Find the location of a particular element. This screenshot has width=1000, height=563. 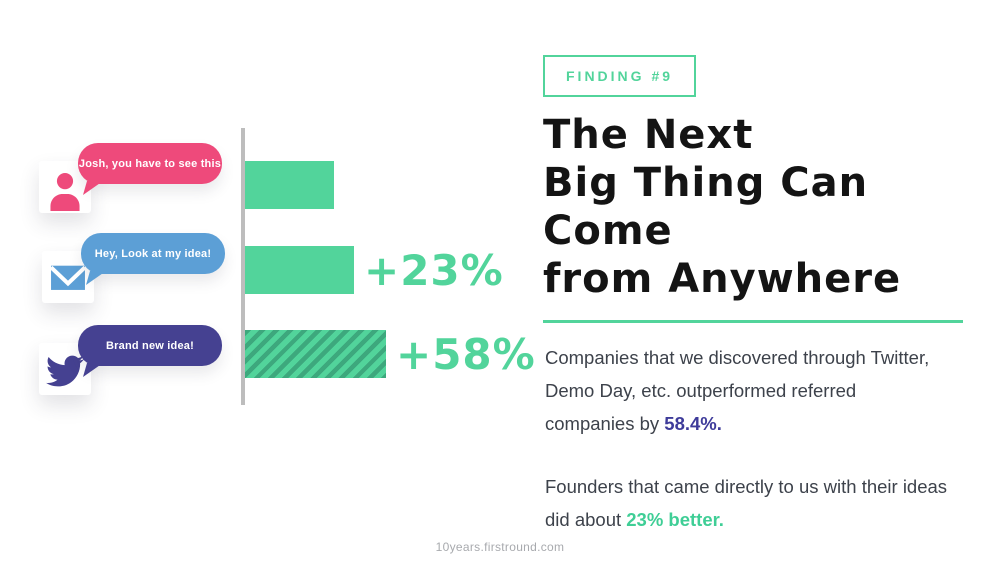

paragraph-line: companies by 58.4%. is located at coordinates (759, 423).